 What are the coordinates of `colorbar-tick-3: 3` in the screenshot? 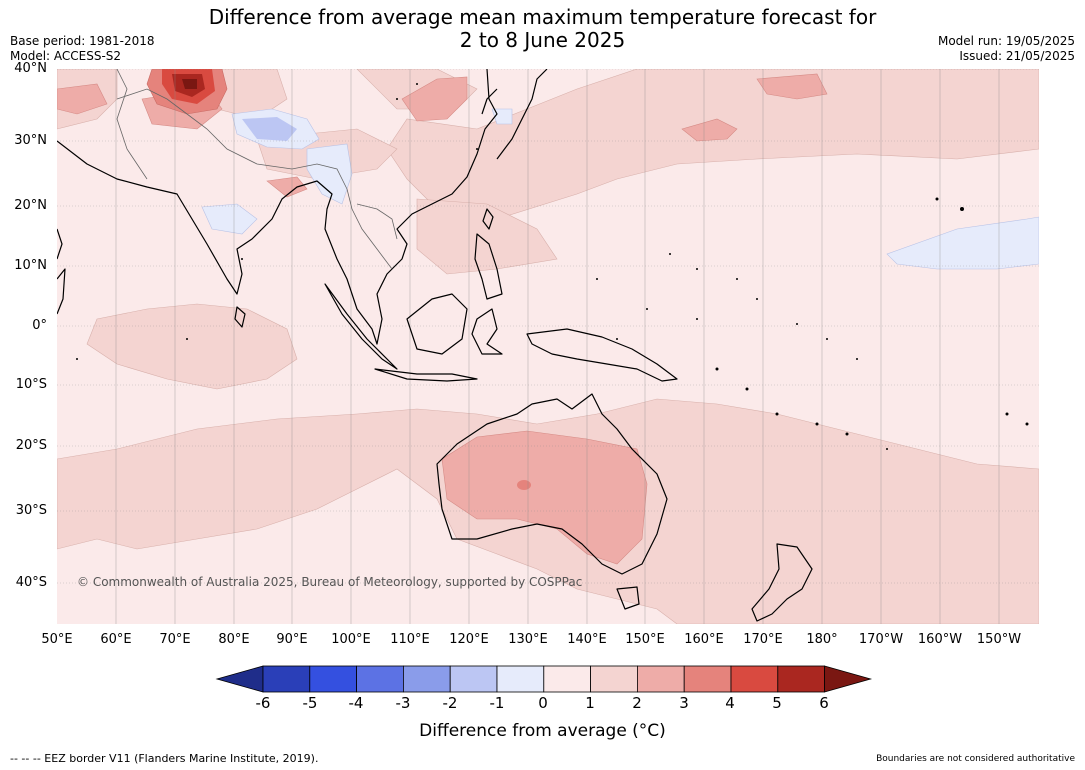 It's located at (684, 703).